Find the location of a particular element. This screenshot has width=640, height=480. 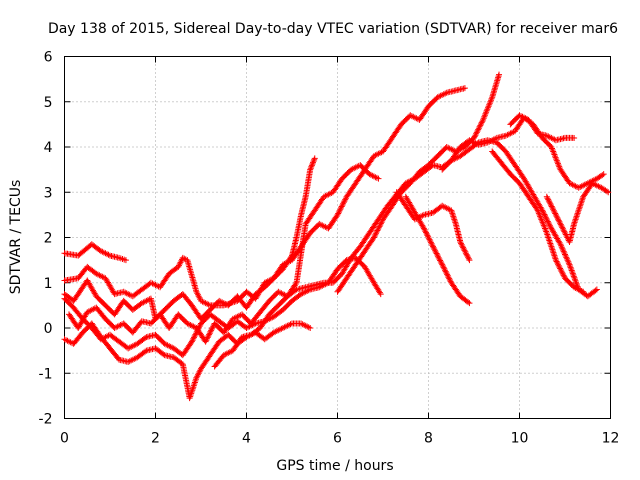

y-tick-label: 6 is located at coordinates (48, 58).